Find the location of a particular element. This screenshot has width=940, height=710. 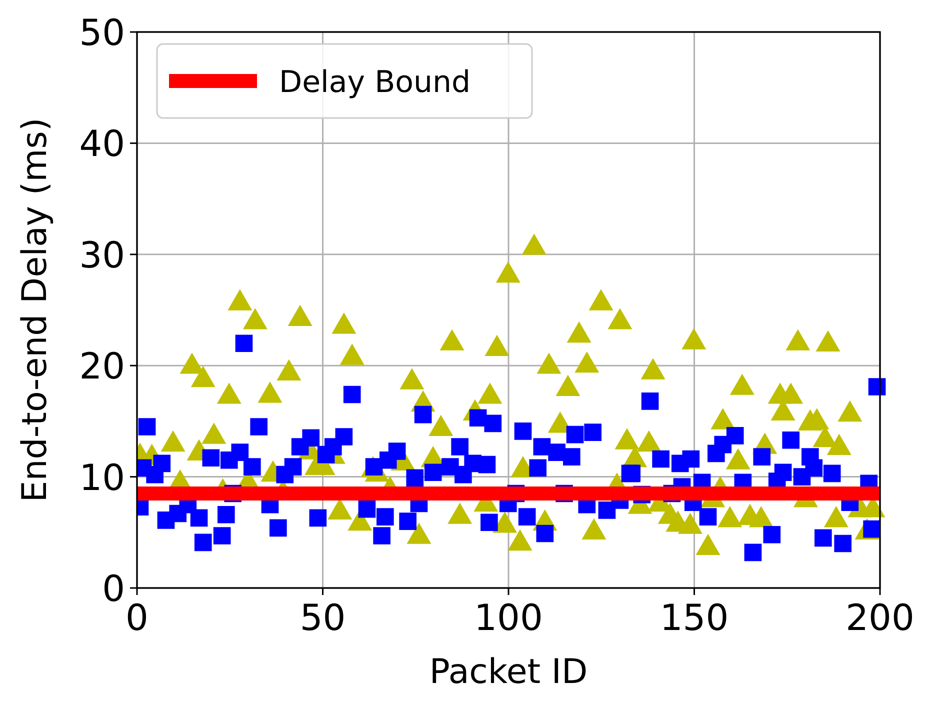

y-axis-title: End-to-end Delay (ms) is located at coordinates (35, 310).